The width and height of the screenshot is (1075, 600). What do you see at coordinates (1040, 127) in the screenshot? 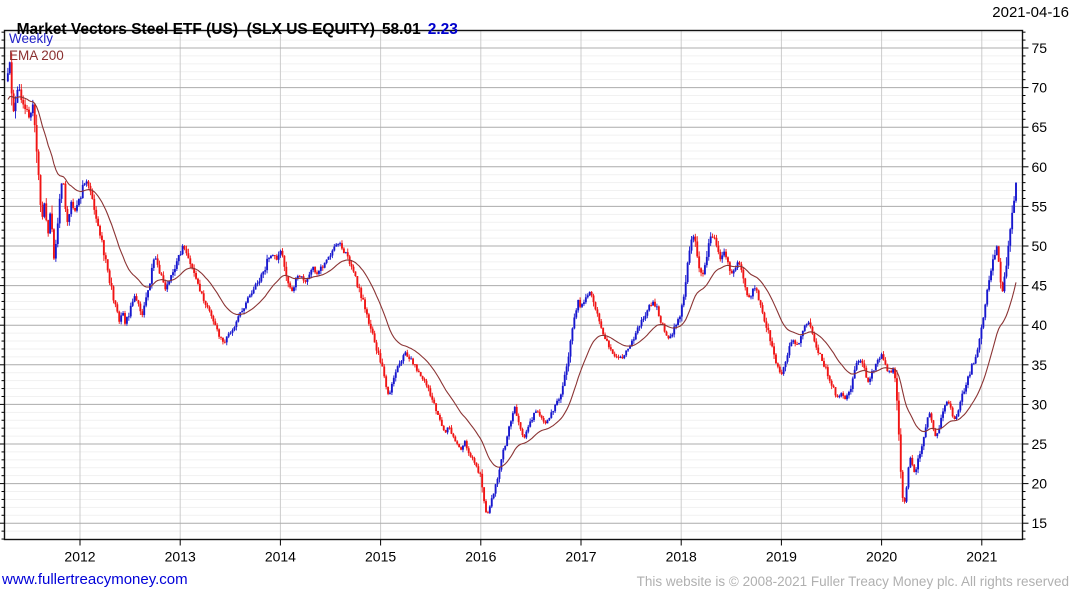
I see `y-axis-label: 65` at bounding box center [1040, 127].